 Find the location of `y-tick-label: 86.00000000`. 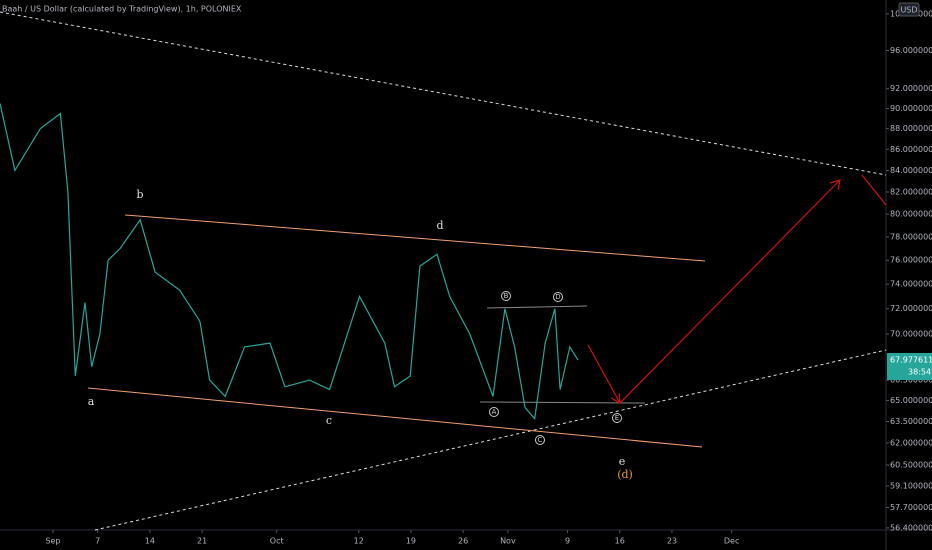

y-tick-label: 86.00000000 is located at coordinates (911, 149).